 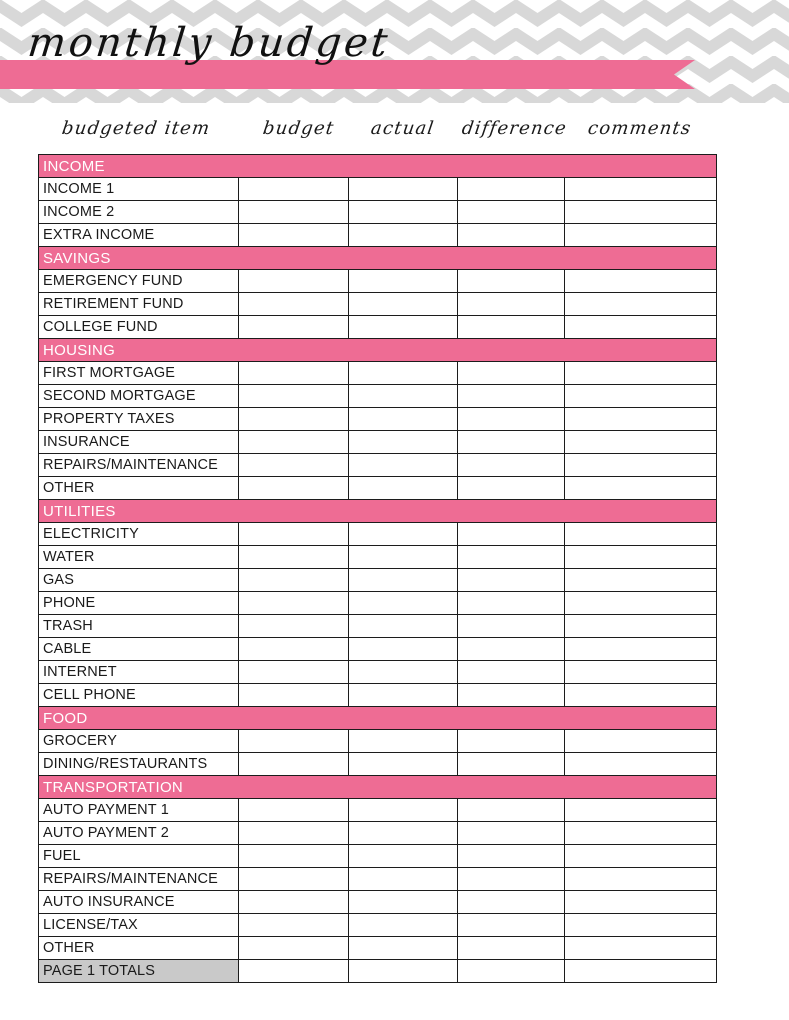 I want to click on housing-other-actual-cell, so click(x=403, y=488).